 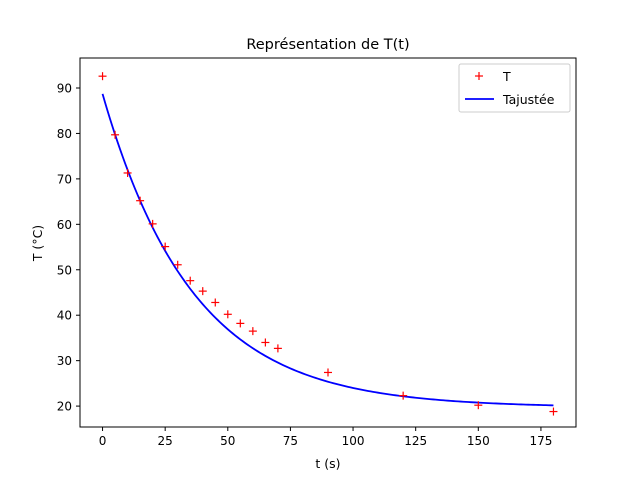 I want to click on y-axis: 20 30 40 50 60 70 80 90, so click(x=68, y=247).